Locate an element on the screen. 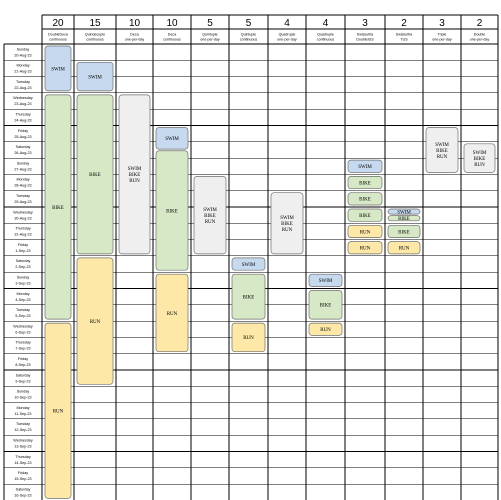 The width and height of the screenshot is (501, 500). event-count: 20 is located at coordinates (58, 23).